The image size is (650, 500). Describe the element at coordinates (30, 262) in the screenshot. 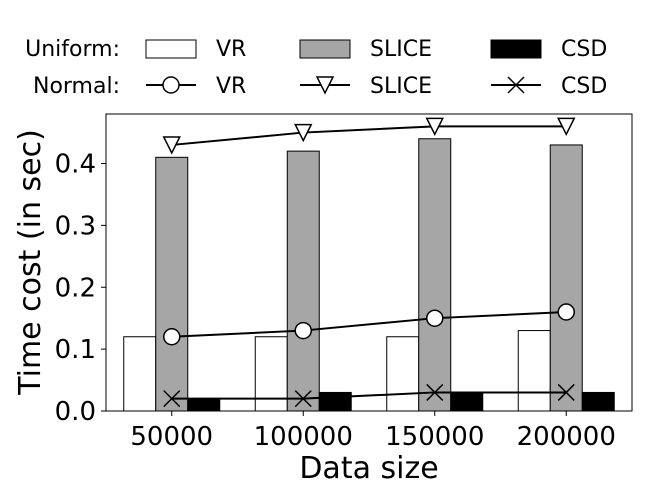

I see `y-axis-label: Time cost (in sec)` at that location.